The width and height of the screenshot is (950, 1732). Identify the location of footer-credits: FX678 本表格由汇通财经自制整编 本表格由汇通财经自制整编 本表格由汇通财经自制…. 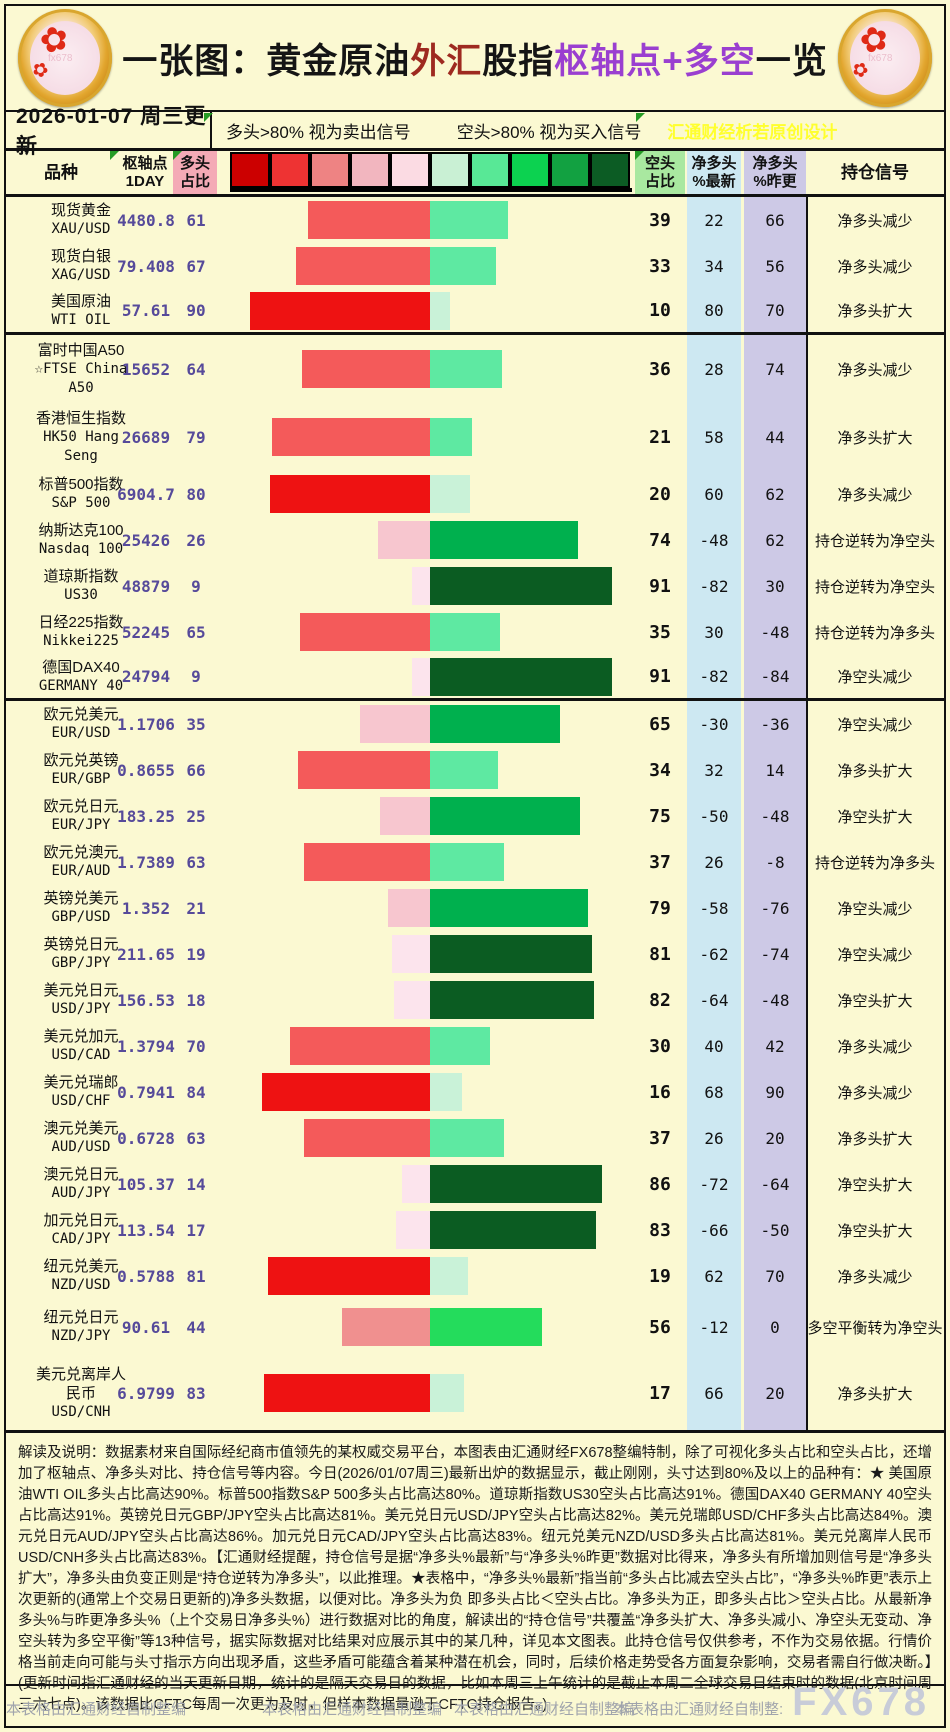
(475, 1704).